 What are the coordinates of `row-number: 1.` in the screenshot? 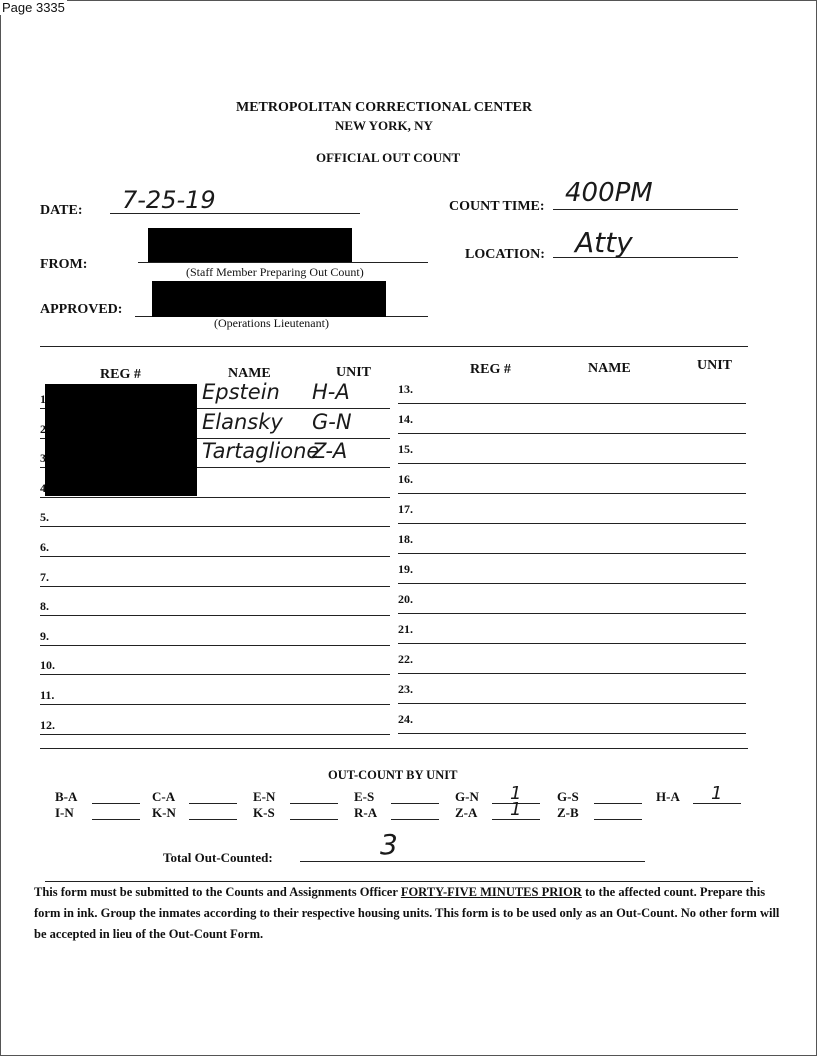 It's located at (44, 399).